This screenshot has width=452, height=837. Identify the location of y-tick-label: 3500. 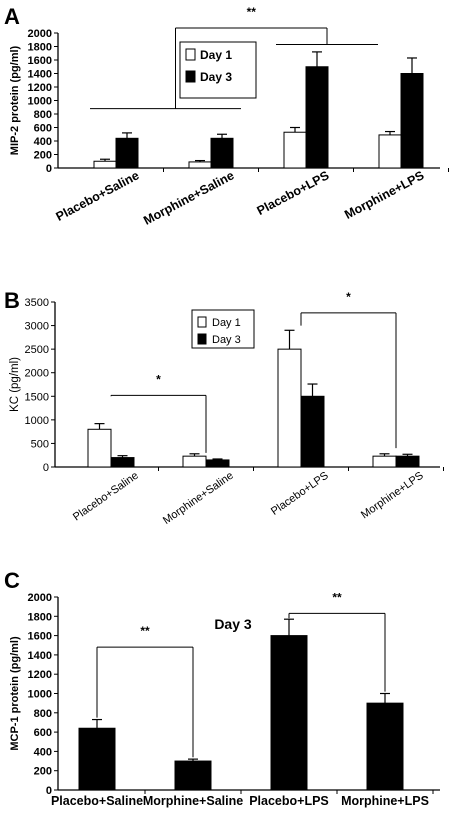
(37, 303).